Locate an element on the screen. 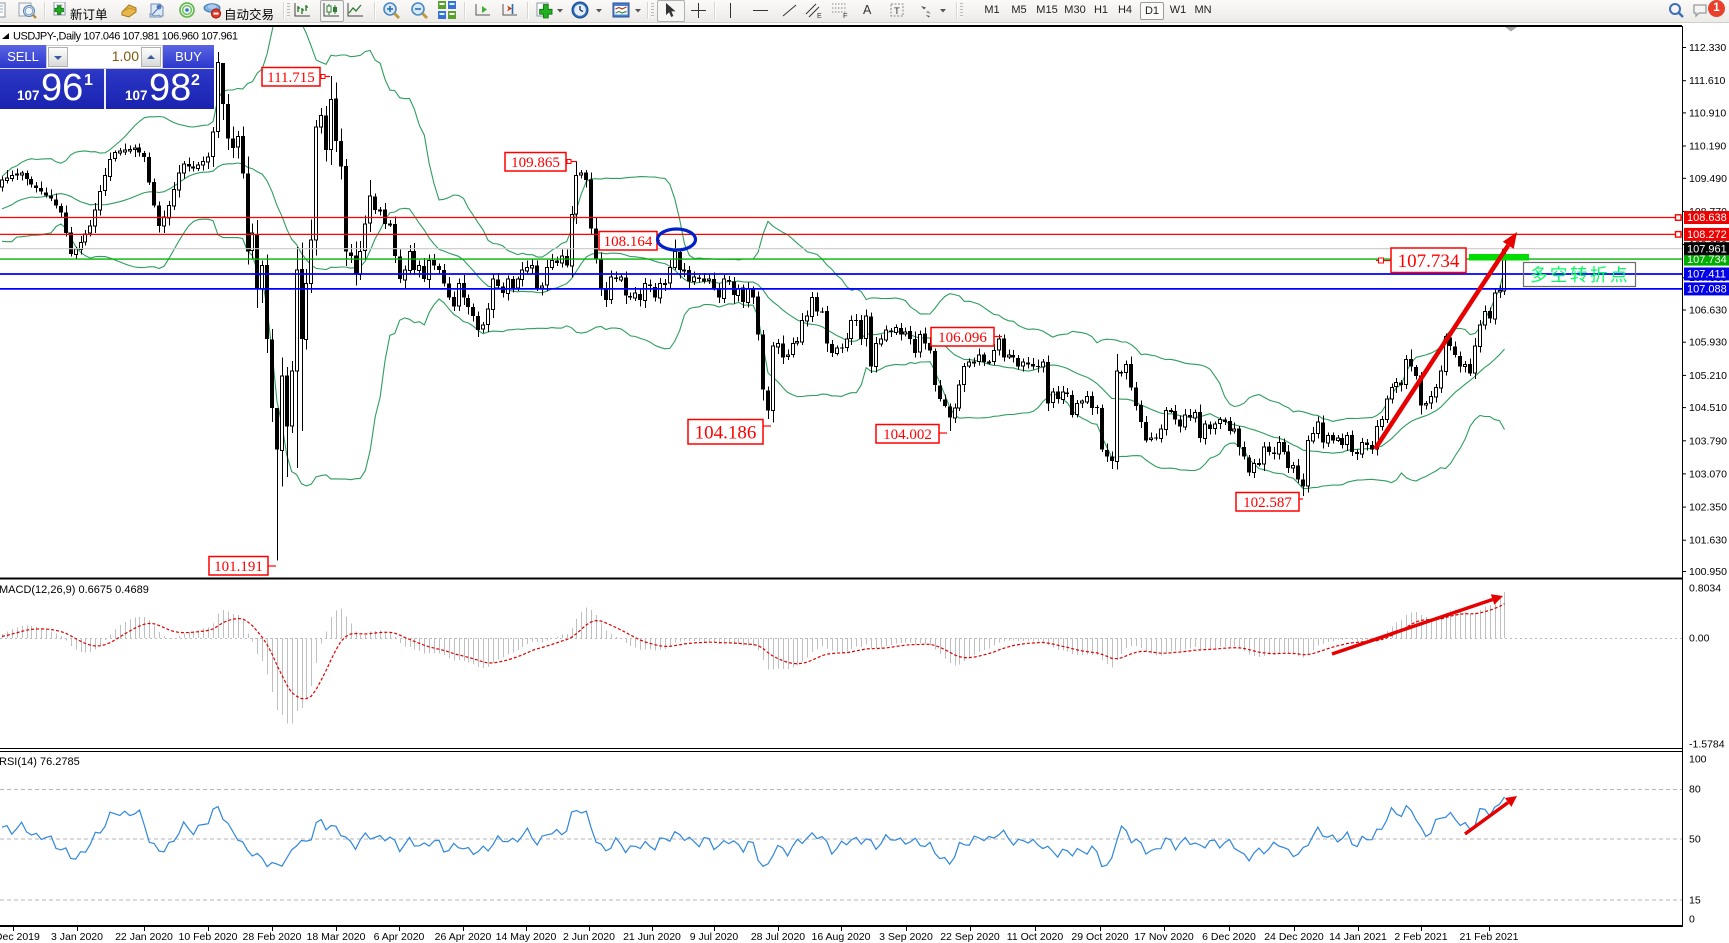  svg-text: 11 Oct 2020 is located at coordinates (1035, 937).